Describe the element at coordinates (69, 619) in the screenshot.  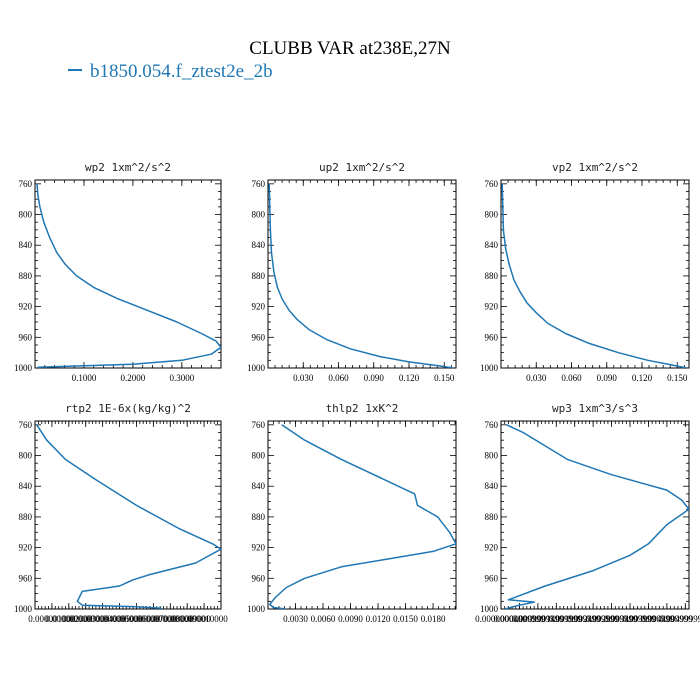
I see `x-tick-label: 0.000002000` at that location.